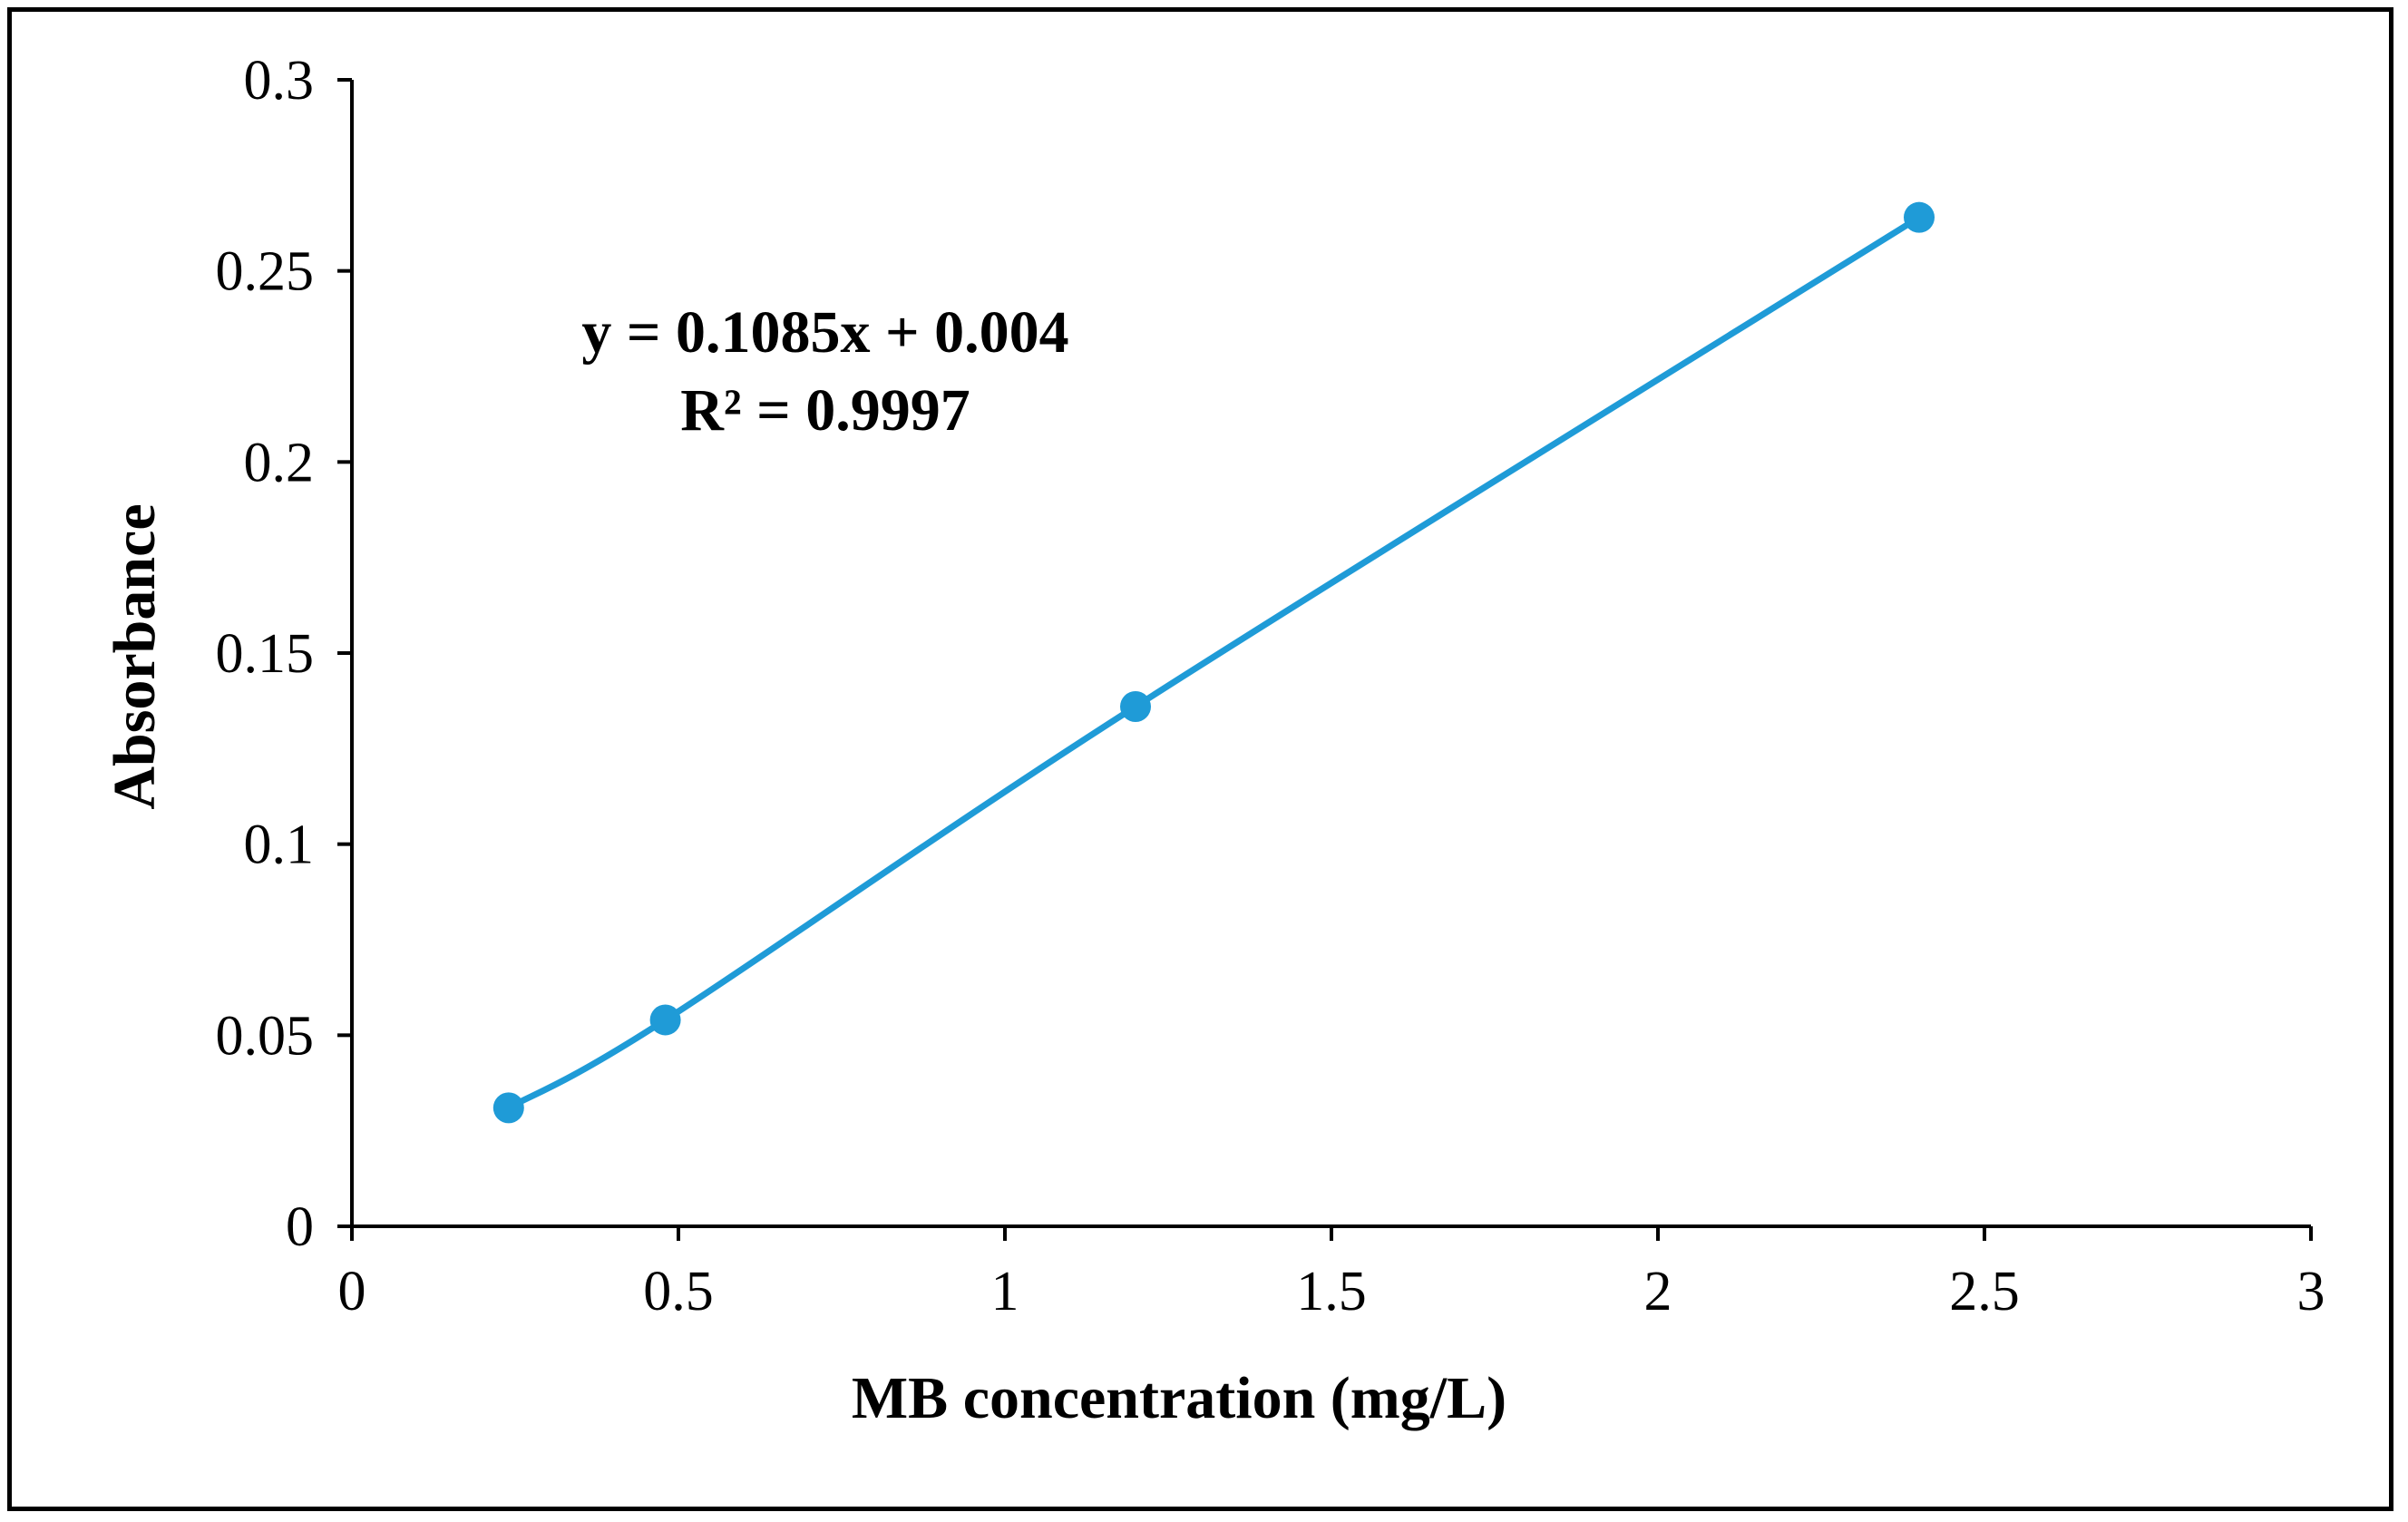 Image resolution: width=2408 pixels, height=1522 pixels. I want to click on x-tick-label: 2.5, so click(1984, 1291).